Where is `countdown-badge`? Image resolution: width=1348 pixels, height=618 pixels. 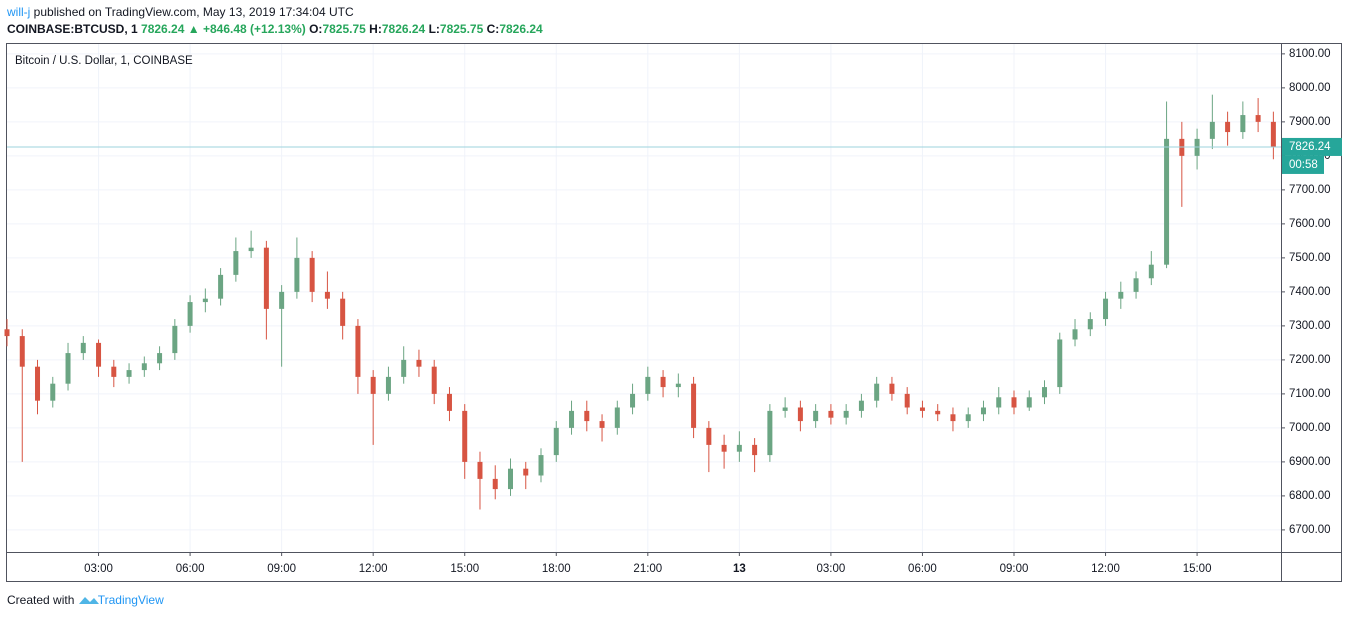
countdown-badge is located at coordinates (1303, 164).